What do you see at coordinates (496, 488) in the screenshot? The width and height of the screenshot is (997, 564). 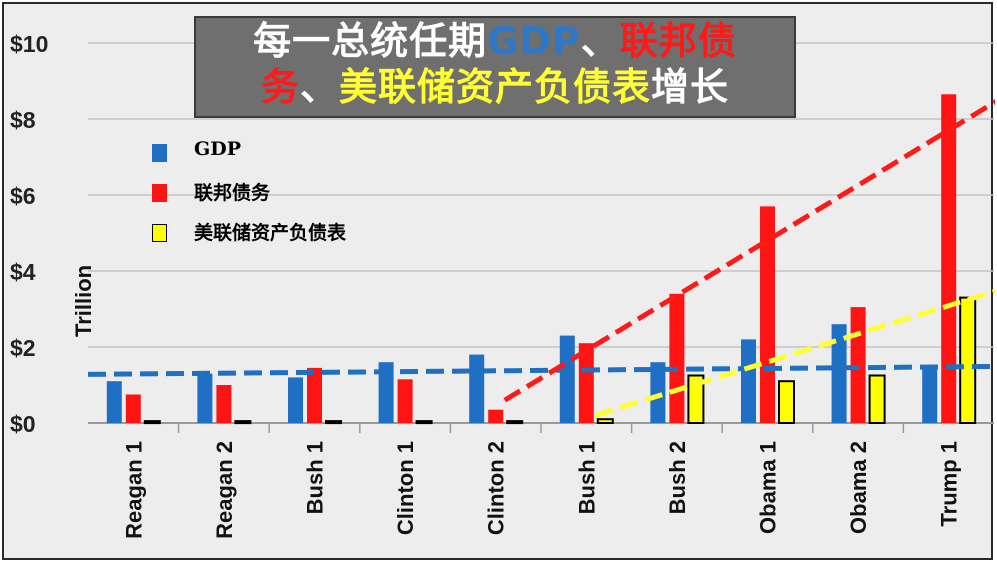 I see `x-tick-label: Clinton 2` at bounding box center [496, 488].